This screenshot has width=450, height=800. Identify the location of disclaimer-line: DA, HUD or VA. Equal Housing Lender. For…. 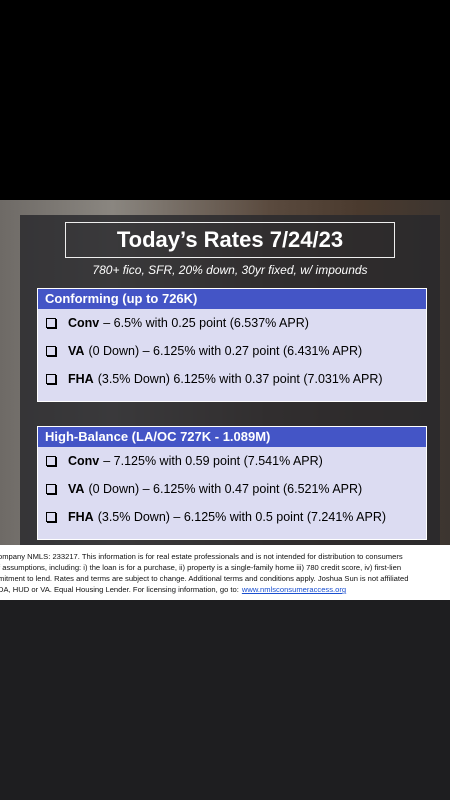
(173, 589).